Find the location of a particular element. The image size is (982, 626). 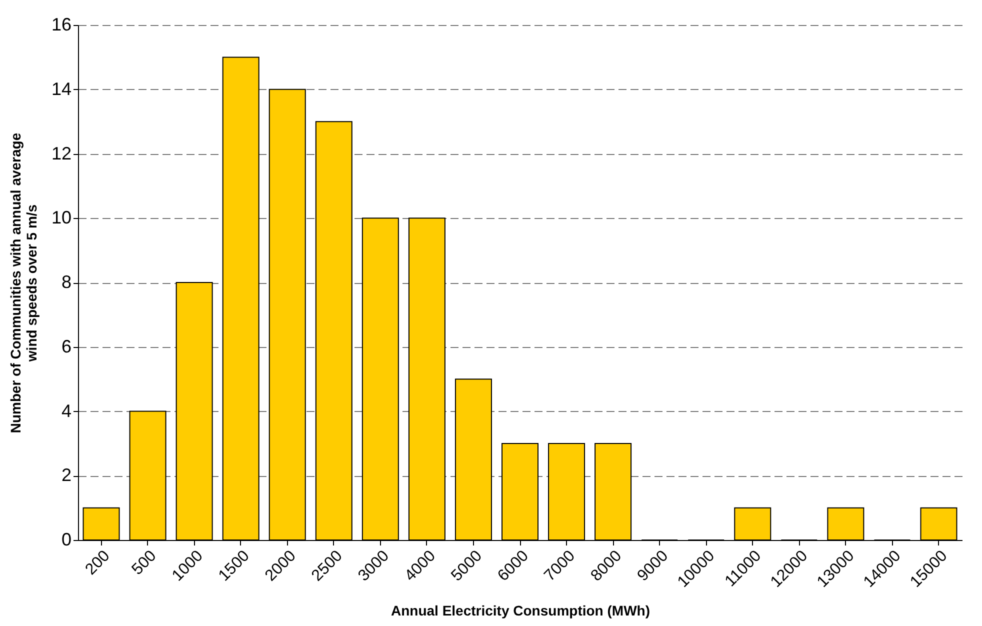

y-tick-label: 6 is located at coordinates (66, 346).